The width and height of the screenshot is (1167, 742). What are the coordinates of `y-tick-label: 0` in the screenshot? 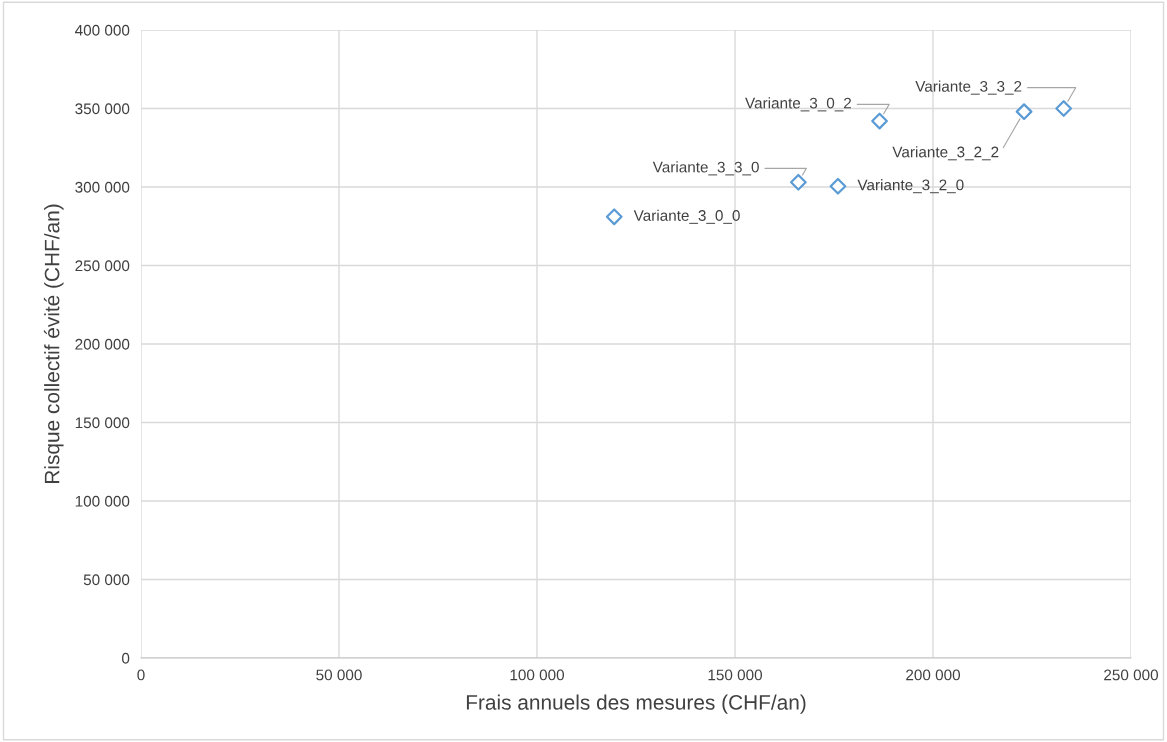 It's located at (125, 658).